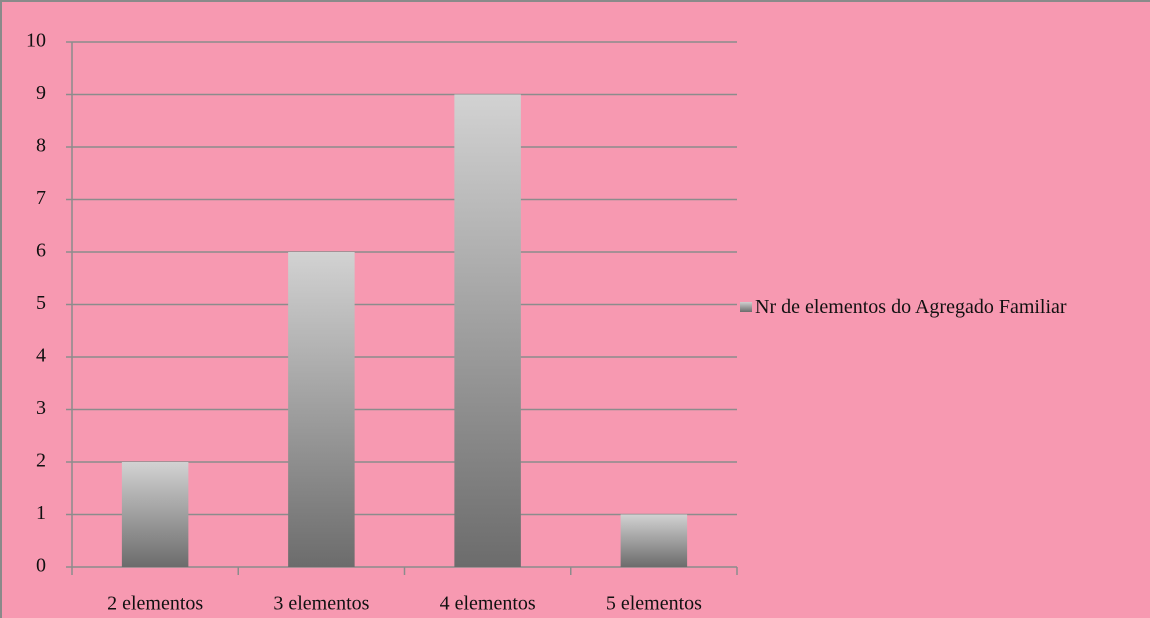 The width and height of the screenshot is (1150, 618). Describe the element at coordinates (911, 307) in the screenshot. I see `legend-label: Nr de elementos do Agregado Familiar` at that location.